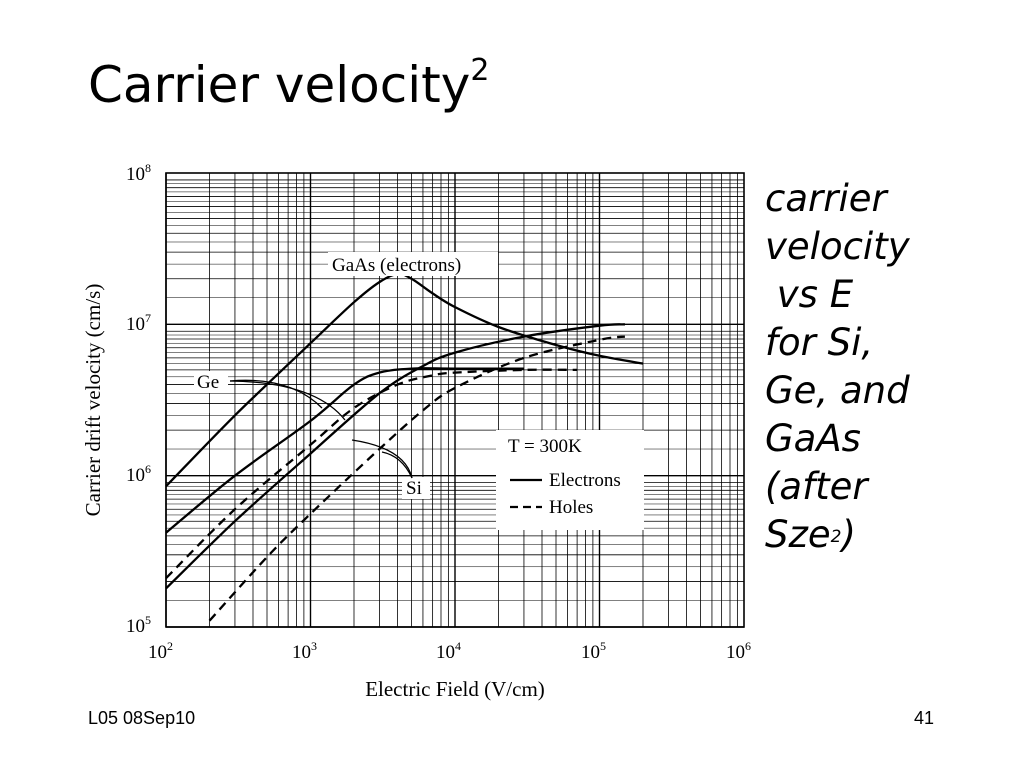 This screenshot has height=768, width=1024. What do you see at coordinates (344, 450) in the screenshot?
I see `series-ge-electrons` at bounding box center [344, 450].